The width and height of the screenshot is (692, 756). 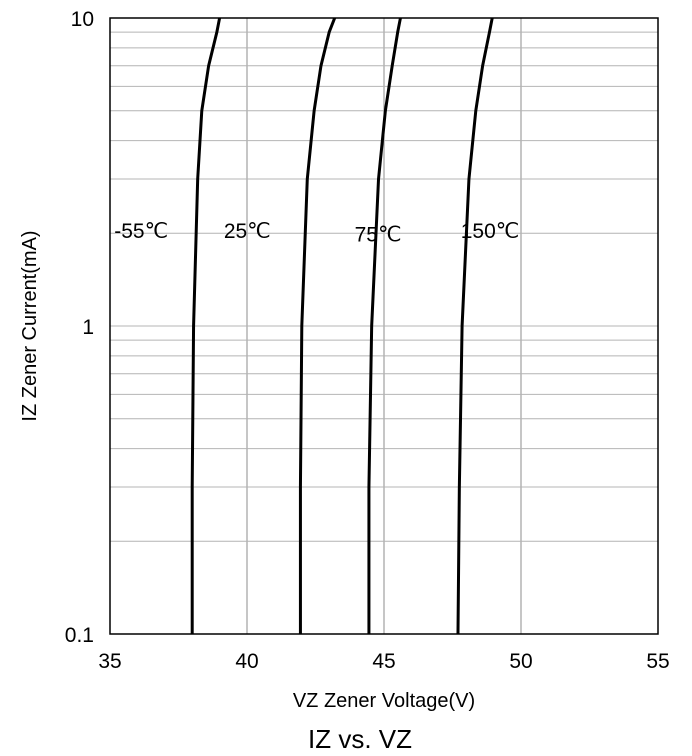 I want to click on x-tick-label: 40, so click(x=246, y=661).